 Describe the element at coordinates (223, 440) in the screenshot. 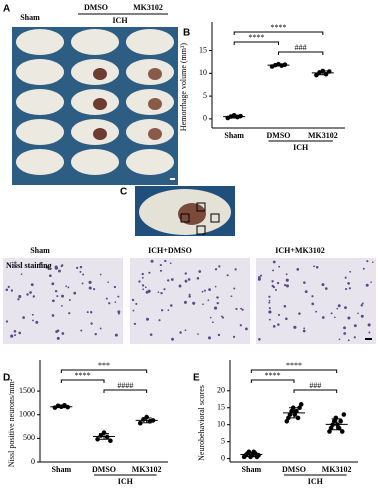

I see `y-tick-label: 5` at that location.